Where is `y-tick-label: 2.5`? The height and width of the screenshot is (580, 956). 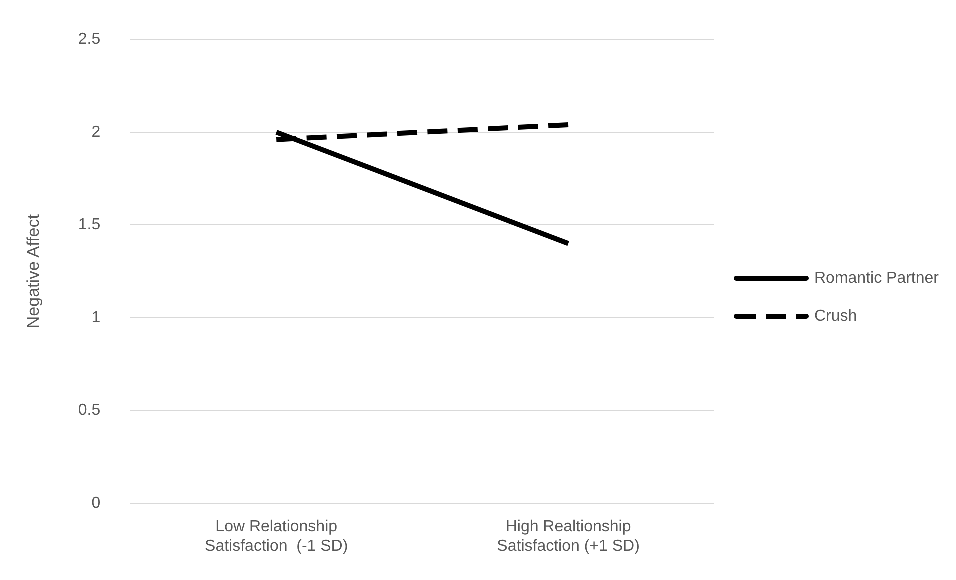
y-tick-label: 2.5 is located at coordinates (89, 39).